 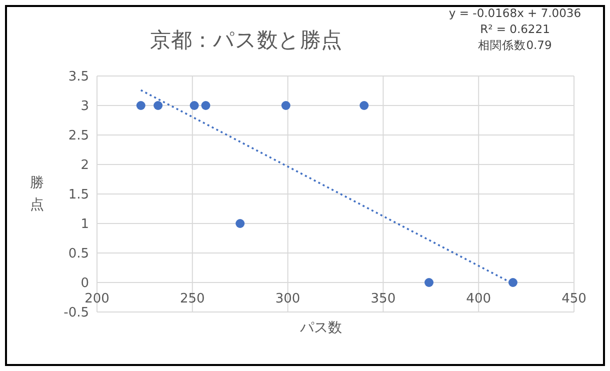 I want to click on x-tick-label: 450, so click(x=574, y=299).